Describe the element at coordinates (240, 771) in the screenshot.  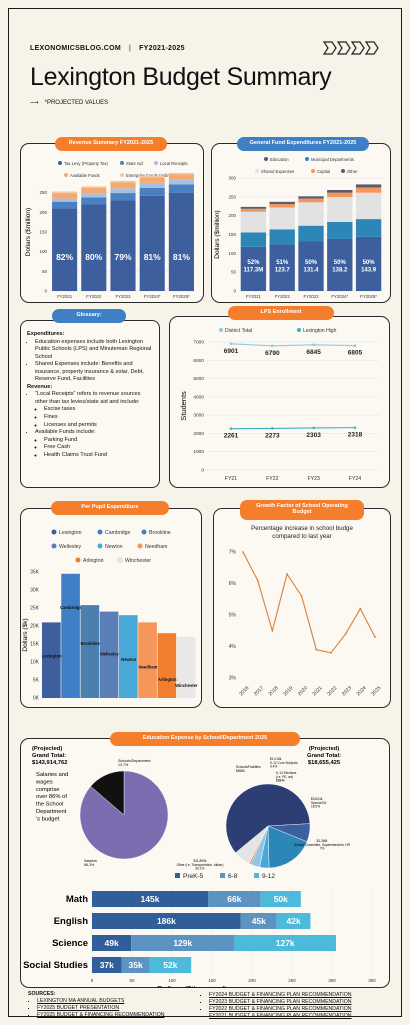
I see `pie-right-label: $658k` at that location.